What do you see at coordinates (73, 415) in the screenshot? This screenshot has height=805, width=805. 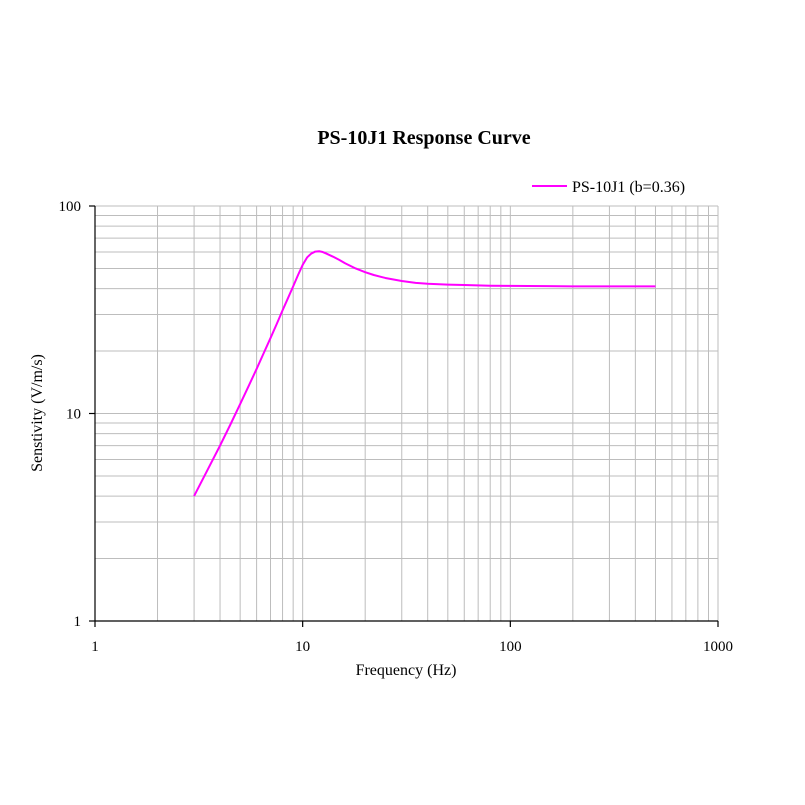 I see `y-tick-label: 10` at bounding box center [73, 415].